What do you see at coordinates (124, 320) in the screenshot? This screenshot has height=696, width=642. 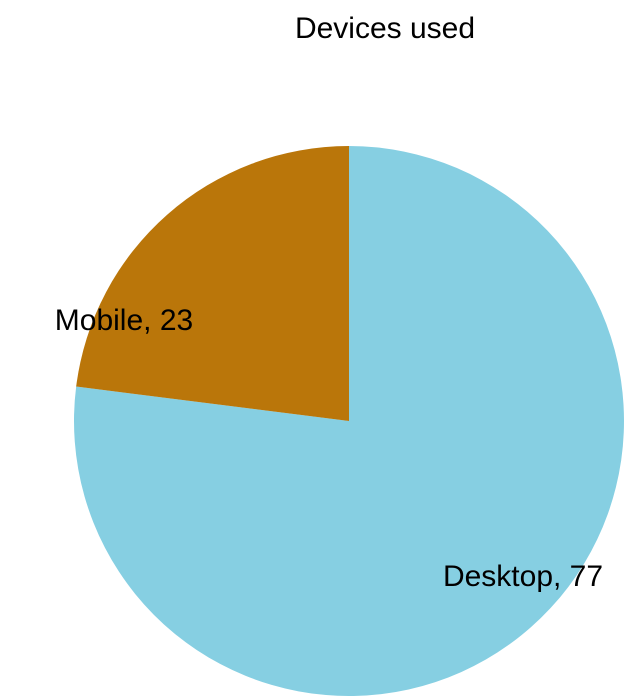 I see `data-label: Mobile, 23` at bounding box center [124, 320].